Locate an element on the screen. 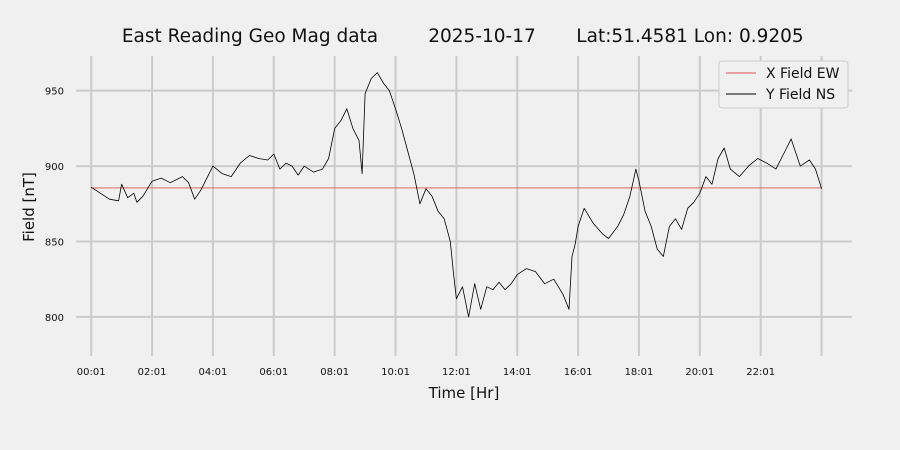 This screenshot has height=450, width=900. x-tick-label: 06:01 is located at coordinates (273, 372).